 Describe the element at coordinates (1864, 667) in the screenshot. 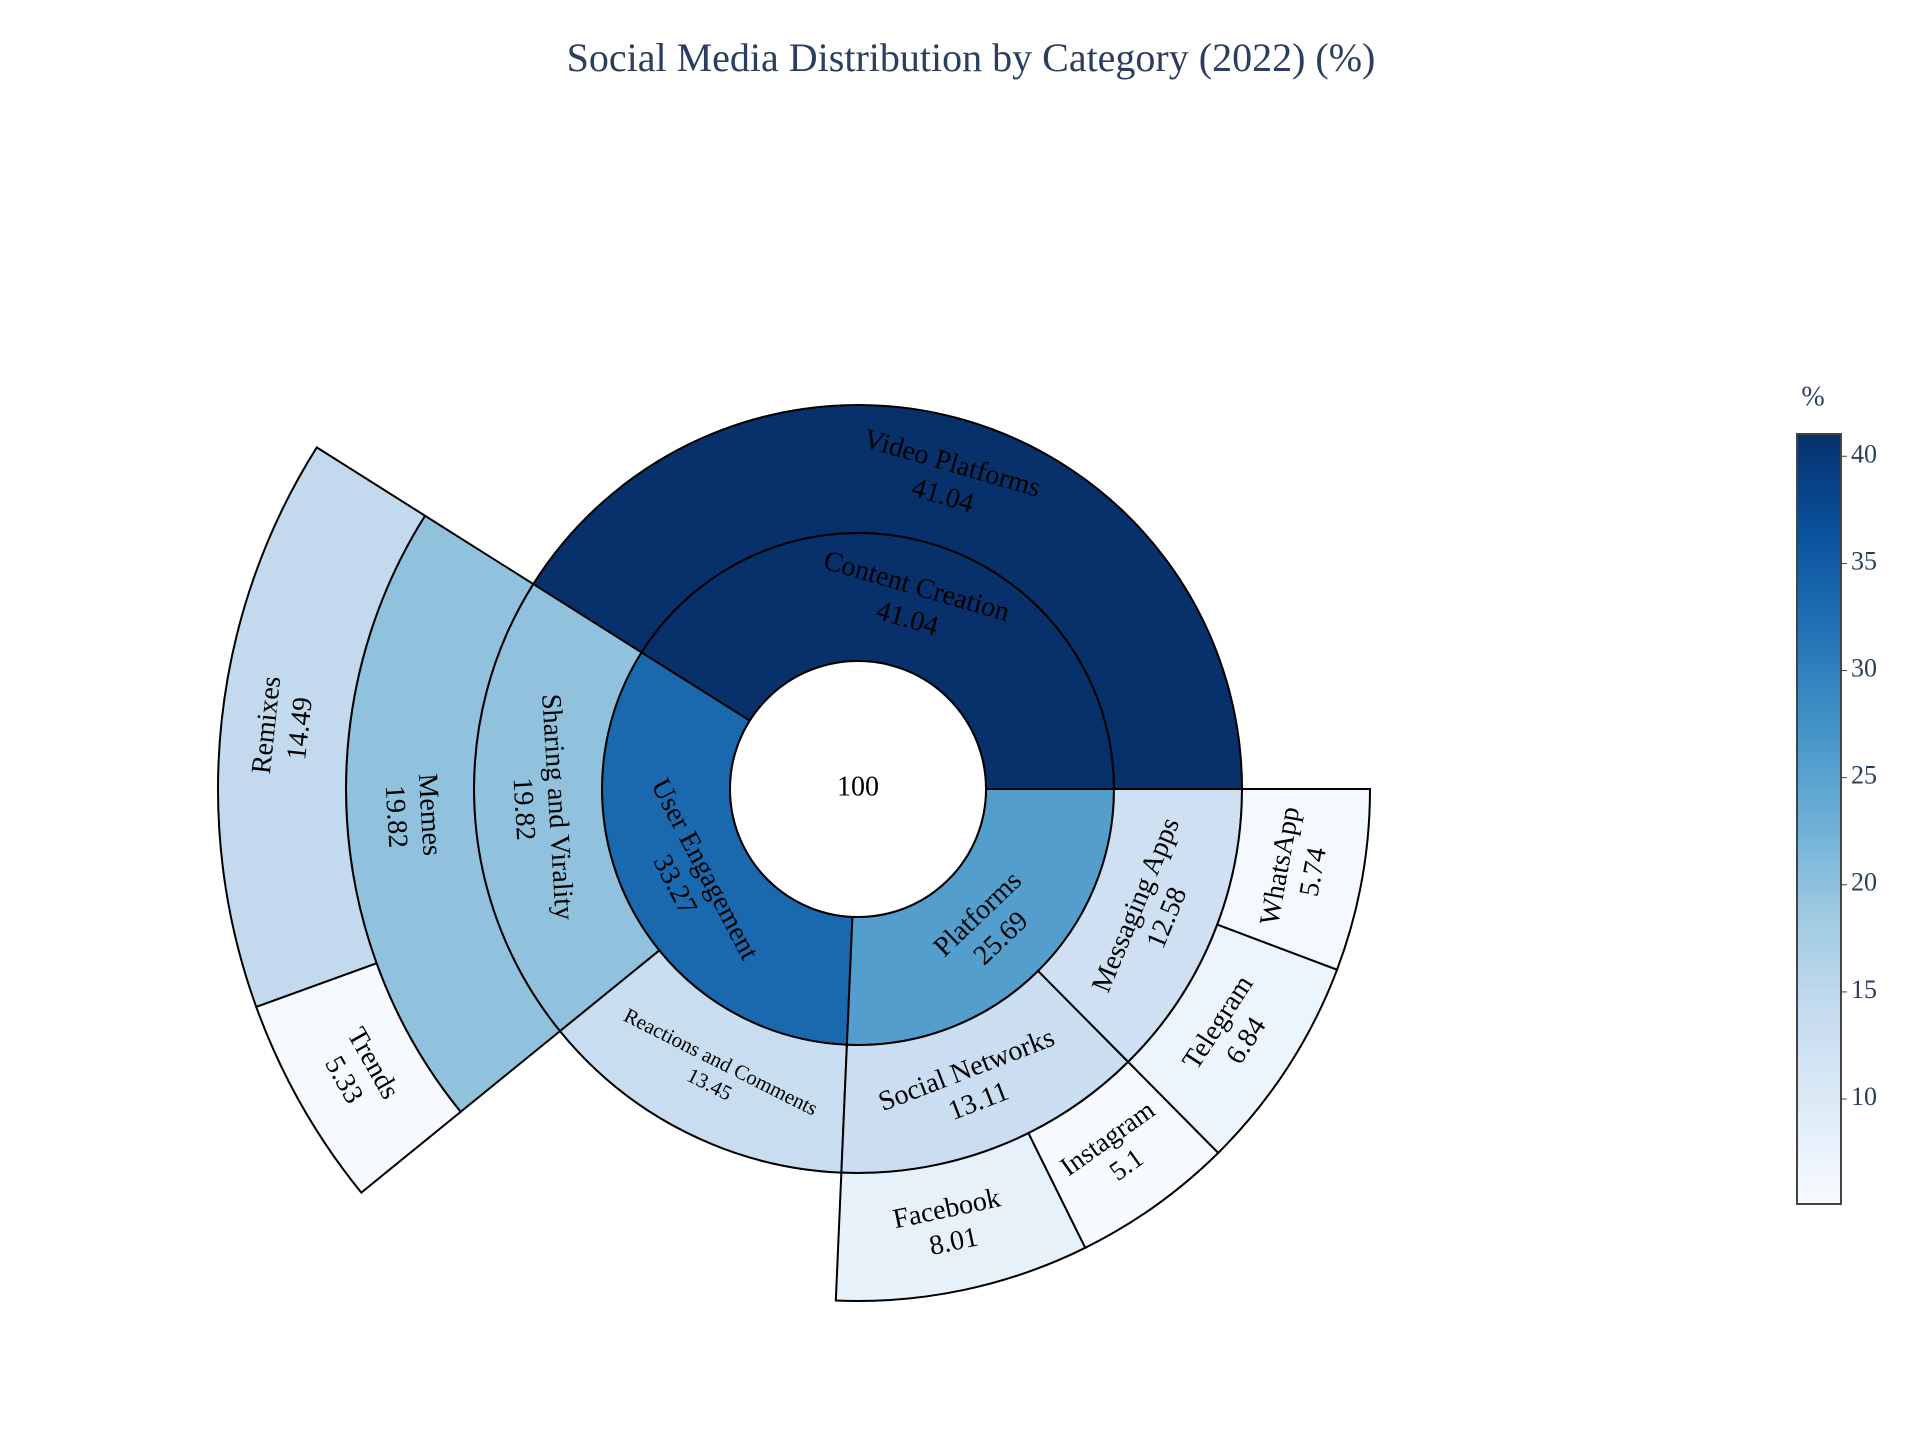

I see `colorbar-tick-label: 30` at that location.